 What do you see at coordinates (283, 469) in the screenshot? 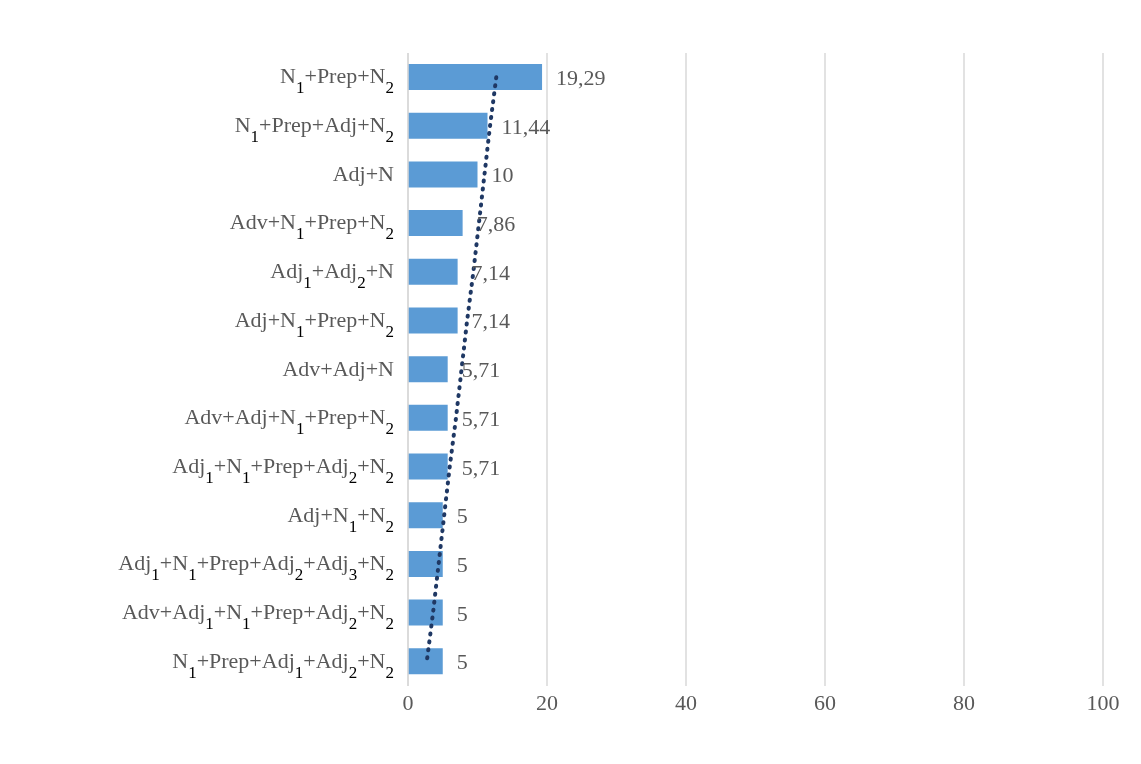
I see `y-tick-label: Adj$_{1}$+N$_{1}$+Prep+Adj$_{2}$+N$_{2}$` at bounding box center [283, 469].